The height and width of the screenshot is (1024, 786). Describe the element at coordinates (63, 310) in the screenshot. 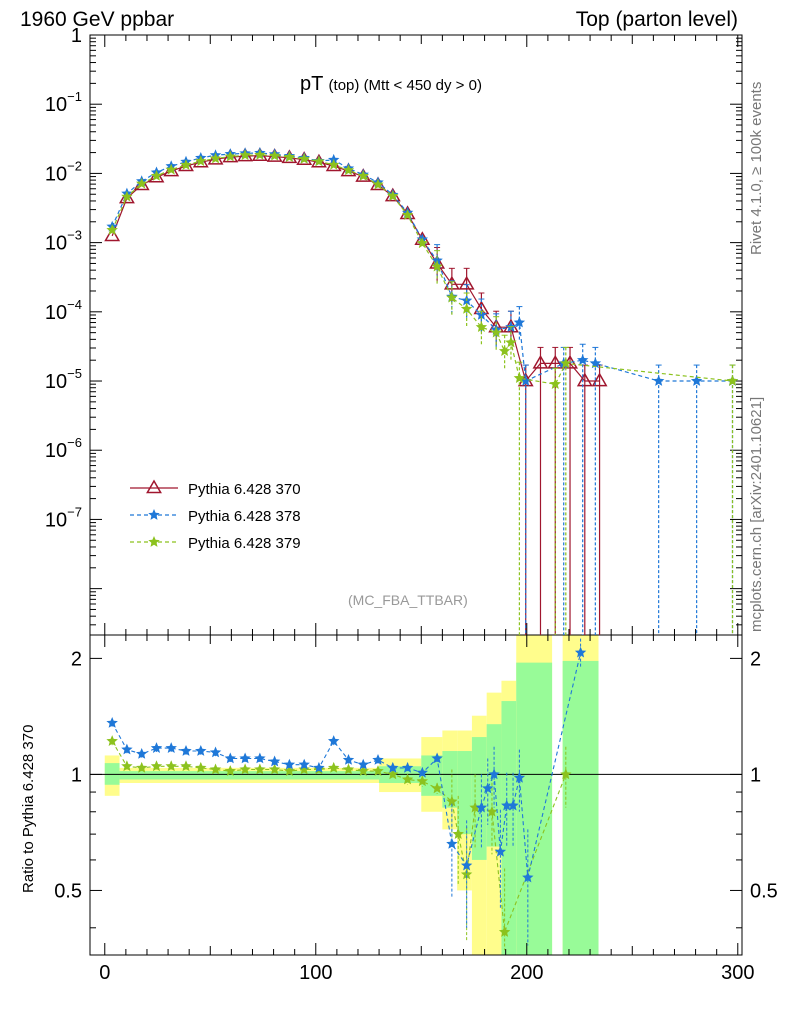

I see `y-tick-label: 10⁻⁴` at that location.